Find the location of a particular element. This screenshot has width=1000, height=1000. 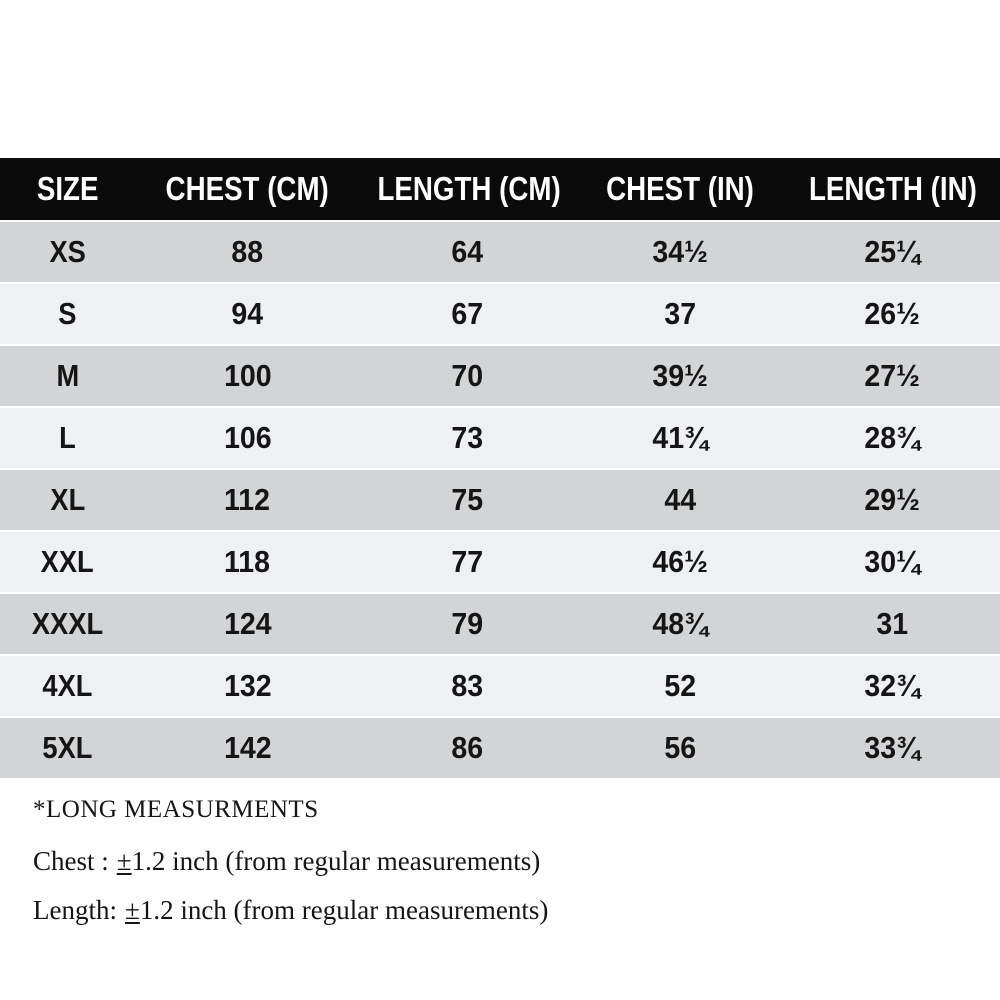

cell-text: 124 is located at coordinates (247, 623).